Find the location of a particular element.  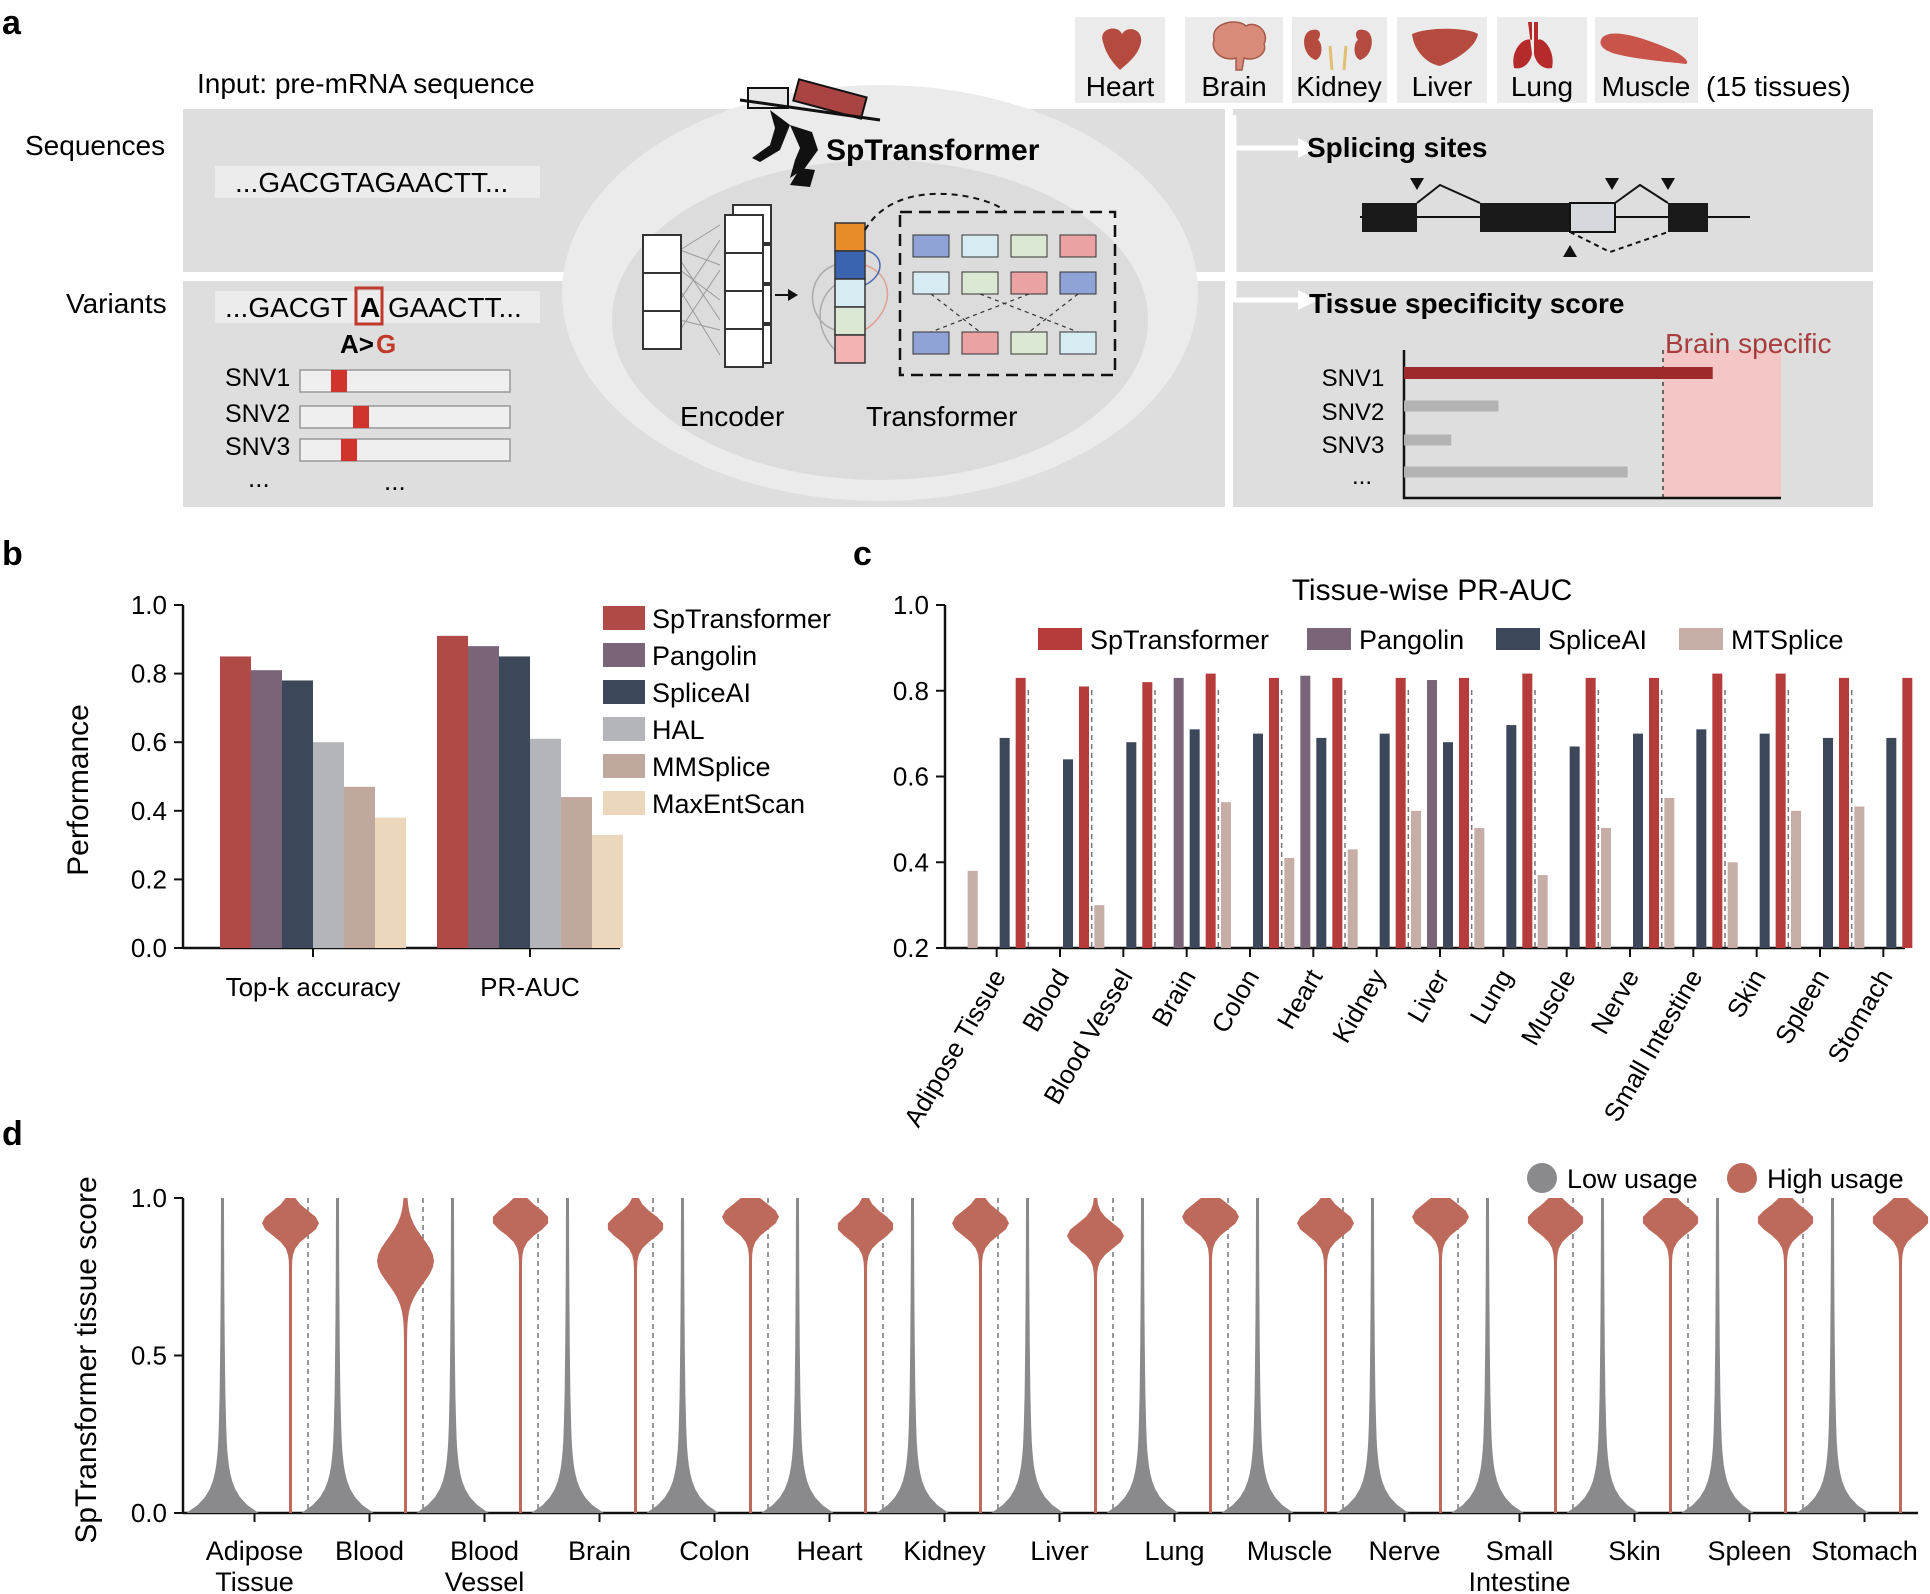

c-x-tick-label: Brain is located at coordinates (1174, 998).